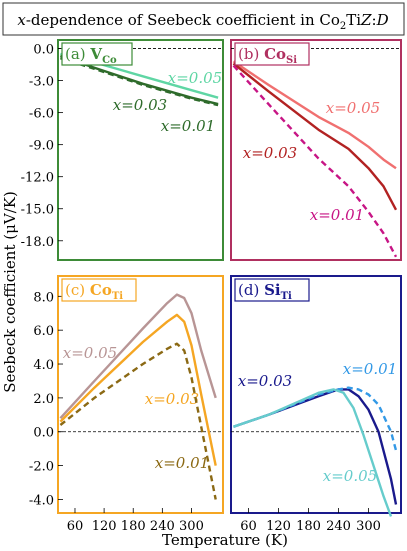  Describe the element at coordinates (43, 297) in the screenshot. I see `y-tick-label: 8.0` at that location.